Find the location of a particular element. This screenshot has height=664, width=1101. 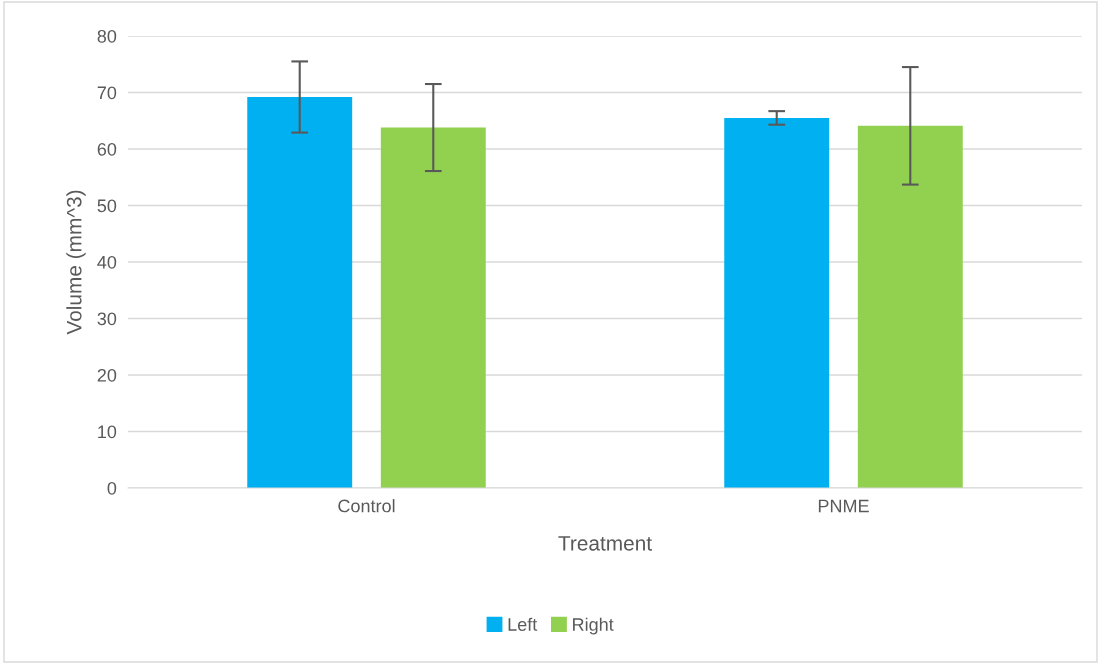

y-axis-title: Volume (mm^3) is located at coordinates (76, 262).